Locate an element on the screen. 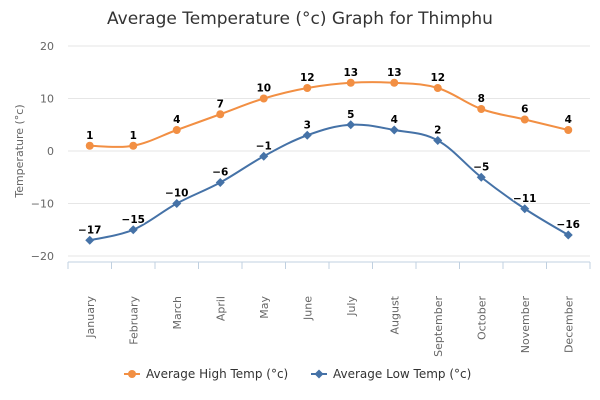 The height and width of the screenshot is (400, 600). data-label: −1 is located at coordinates (264, 146).